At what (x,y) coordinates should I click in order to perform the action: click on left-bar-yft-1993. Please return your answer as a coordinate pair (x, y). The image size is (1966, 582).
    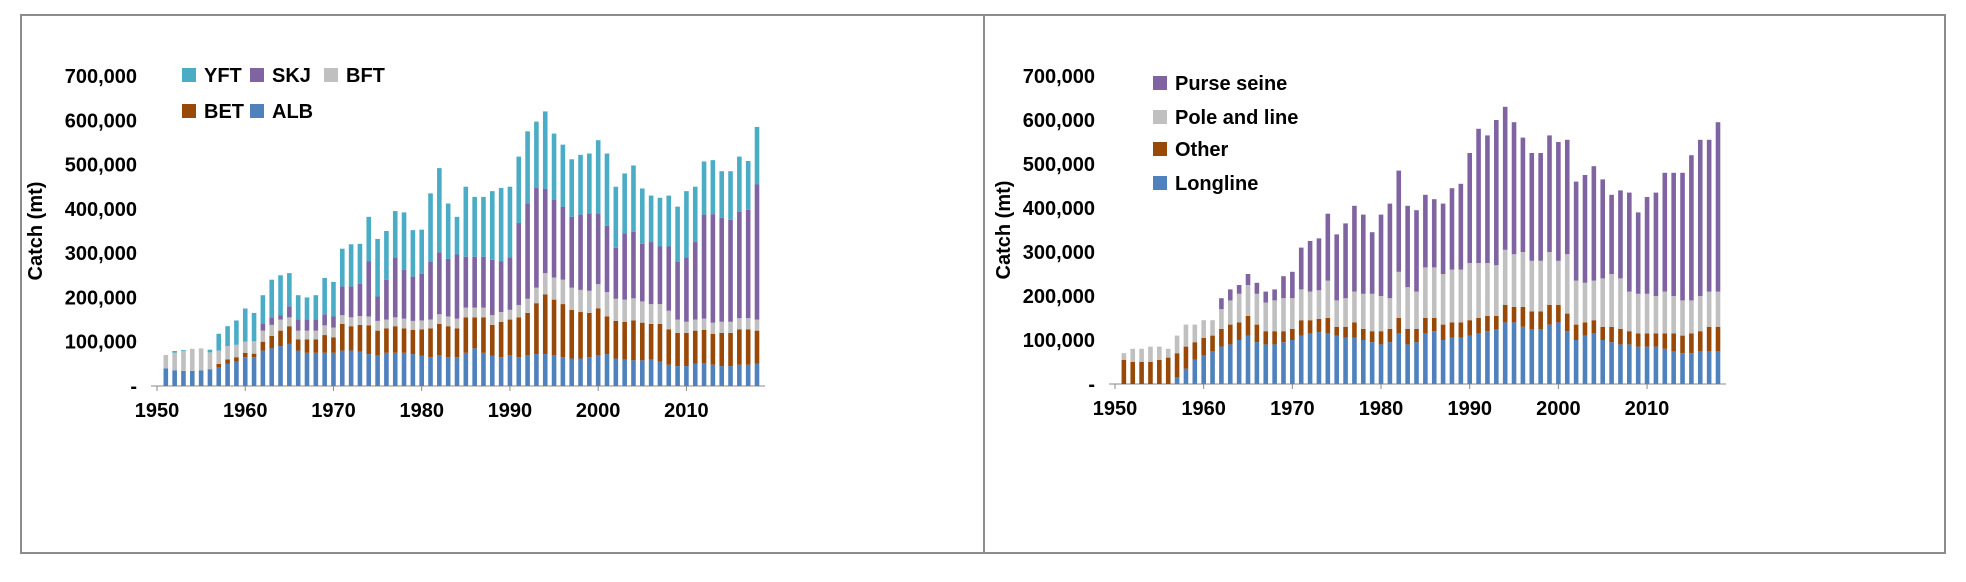
    Looking at the image, I should click on (536, 155).